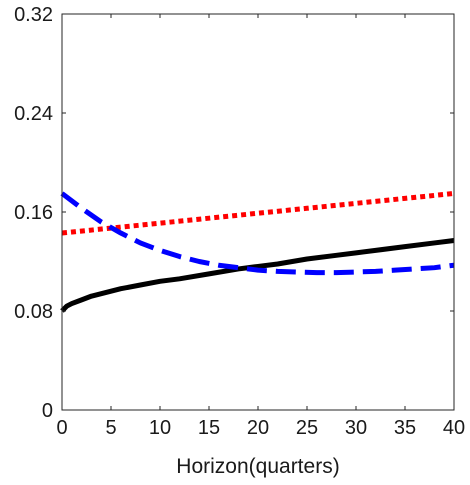 The image size is (470, 485). What do you see at coordinates (33, 213) in the screenshot?
I see `y-tick-label: 0.16` at bounding box center [33, 213].